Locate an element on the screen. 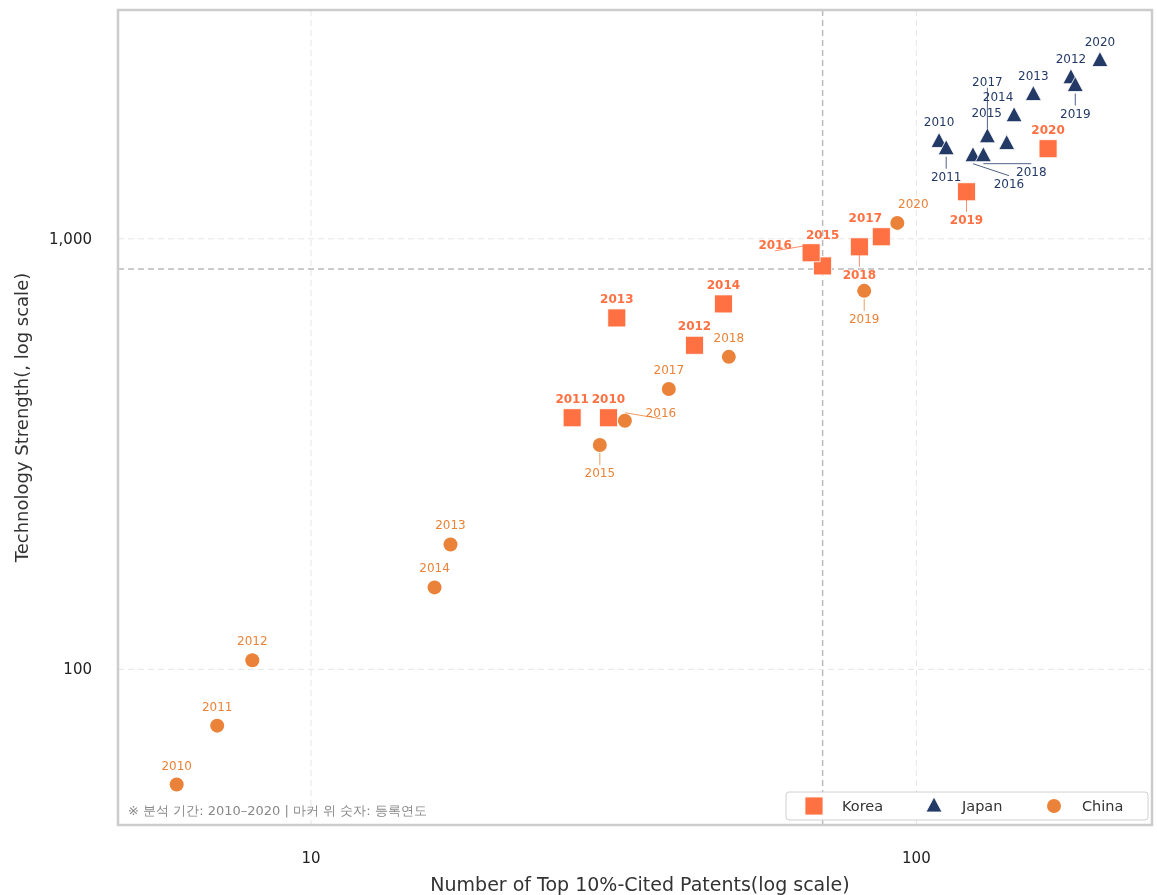 The width and height of the screenshot is (1157, 895). legend-label: Korea is located at coordinates (863, 806).